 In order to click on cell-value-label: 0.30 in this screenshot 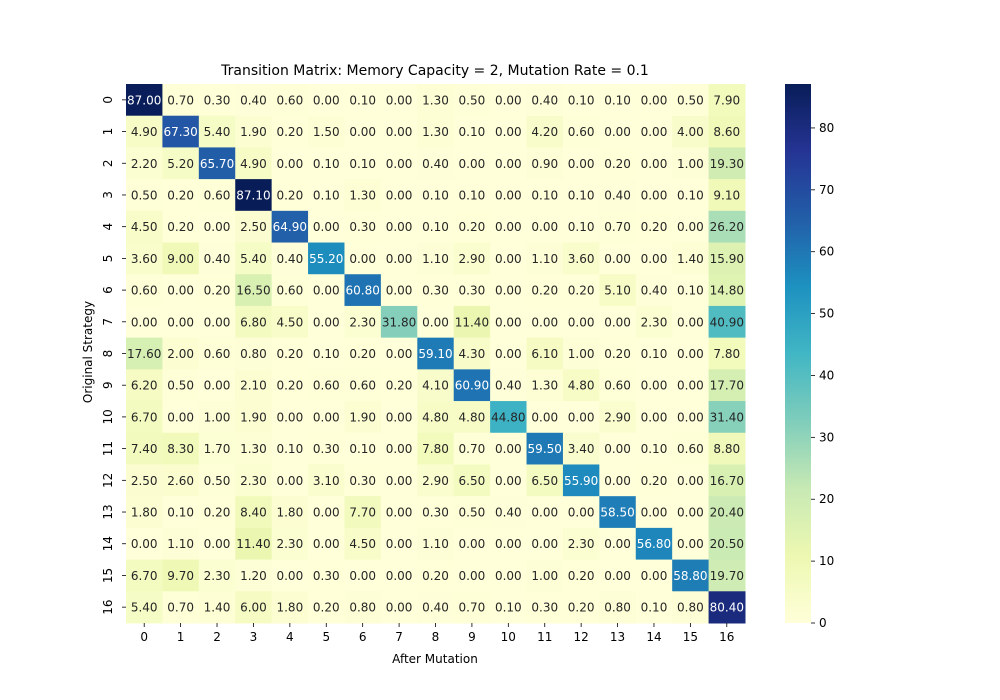, I will do `click(544, 608)`.